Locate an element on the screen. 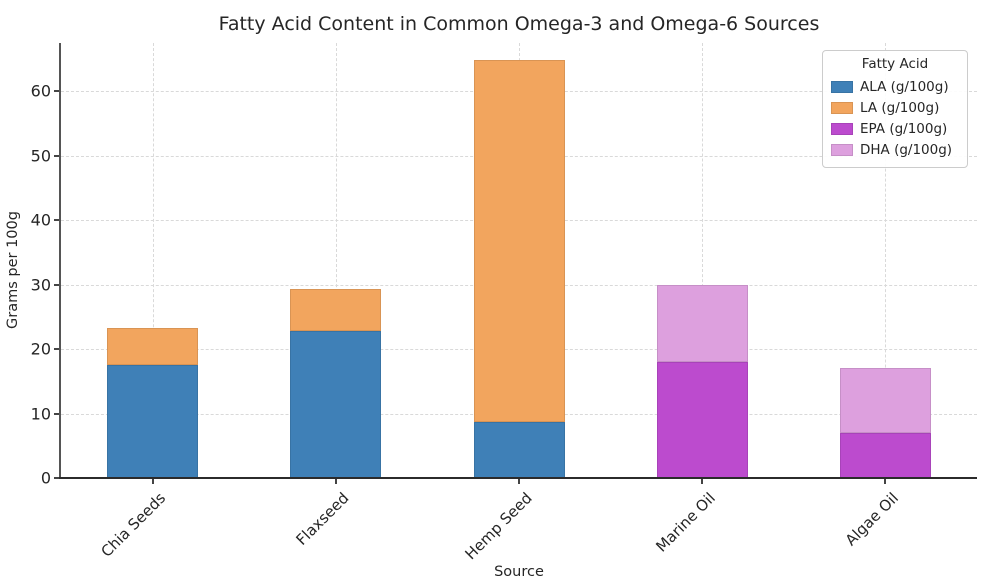 This screenshot has height=584, width=1000. y-axis-spine is located at coordinates (60, 261).